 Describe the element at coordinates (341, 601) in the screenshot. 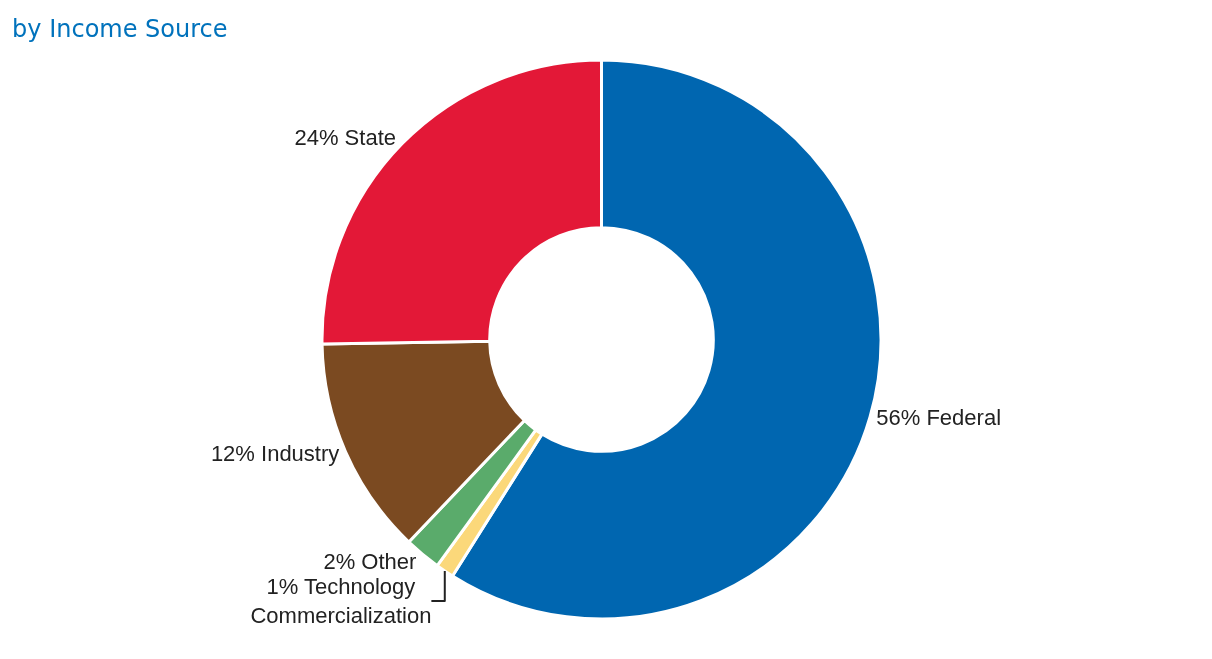

I see `slice-label: 1% Technology Commercialization` at that location.